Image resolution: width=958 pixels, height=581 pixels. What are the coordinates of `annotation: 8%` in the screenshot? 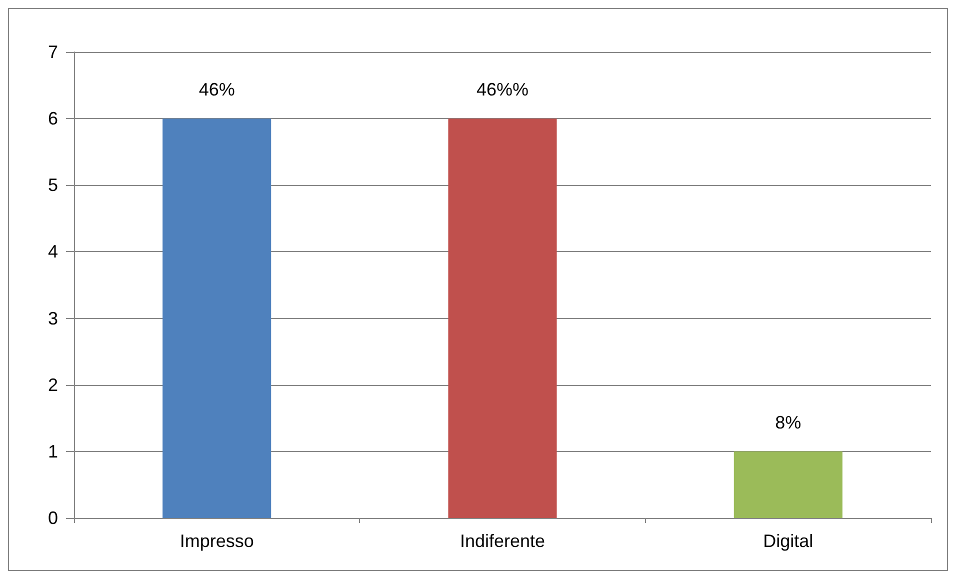 It's located at (788, 422).